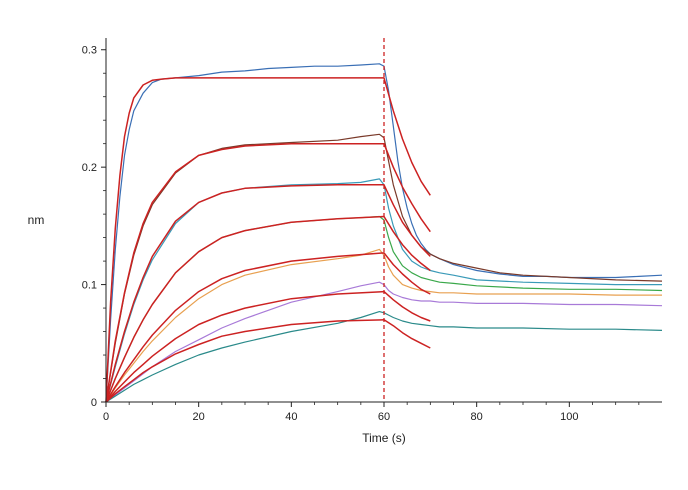 Image resolution: width=688 pixels, height=490 pixels. Describe the element at coordinates (371, 412) in the screenshot. I see `x-axis-ticks: 0 20 40 60 80 100` at that location.